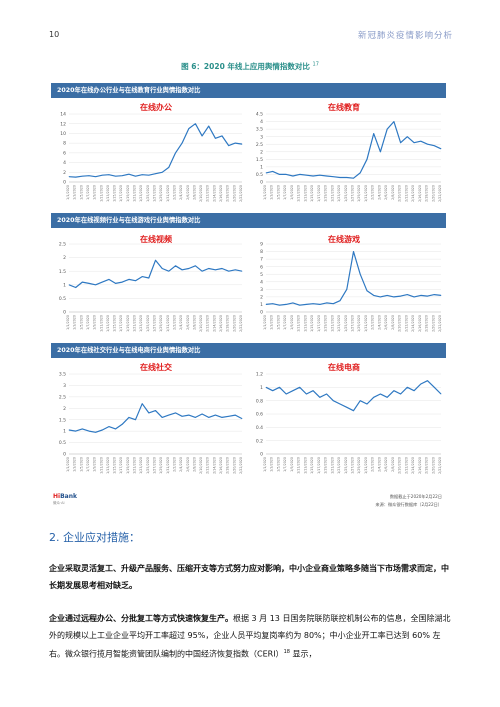 Image resolution: width=500 pixels, height=707 pixels. I want to click on logo-part-b: Bank, so click(68, 496).